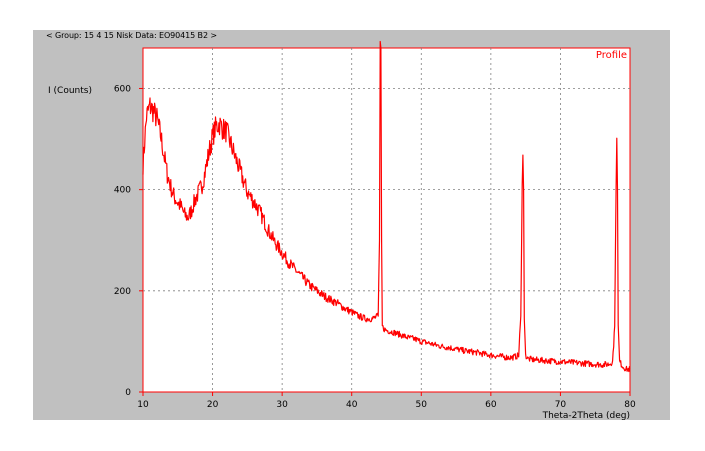  Describe the element at coordinates (561, 405) in the screenshot. I see `x-tick-label: 70` at that location.